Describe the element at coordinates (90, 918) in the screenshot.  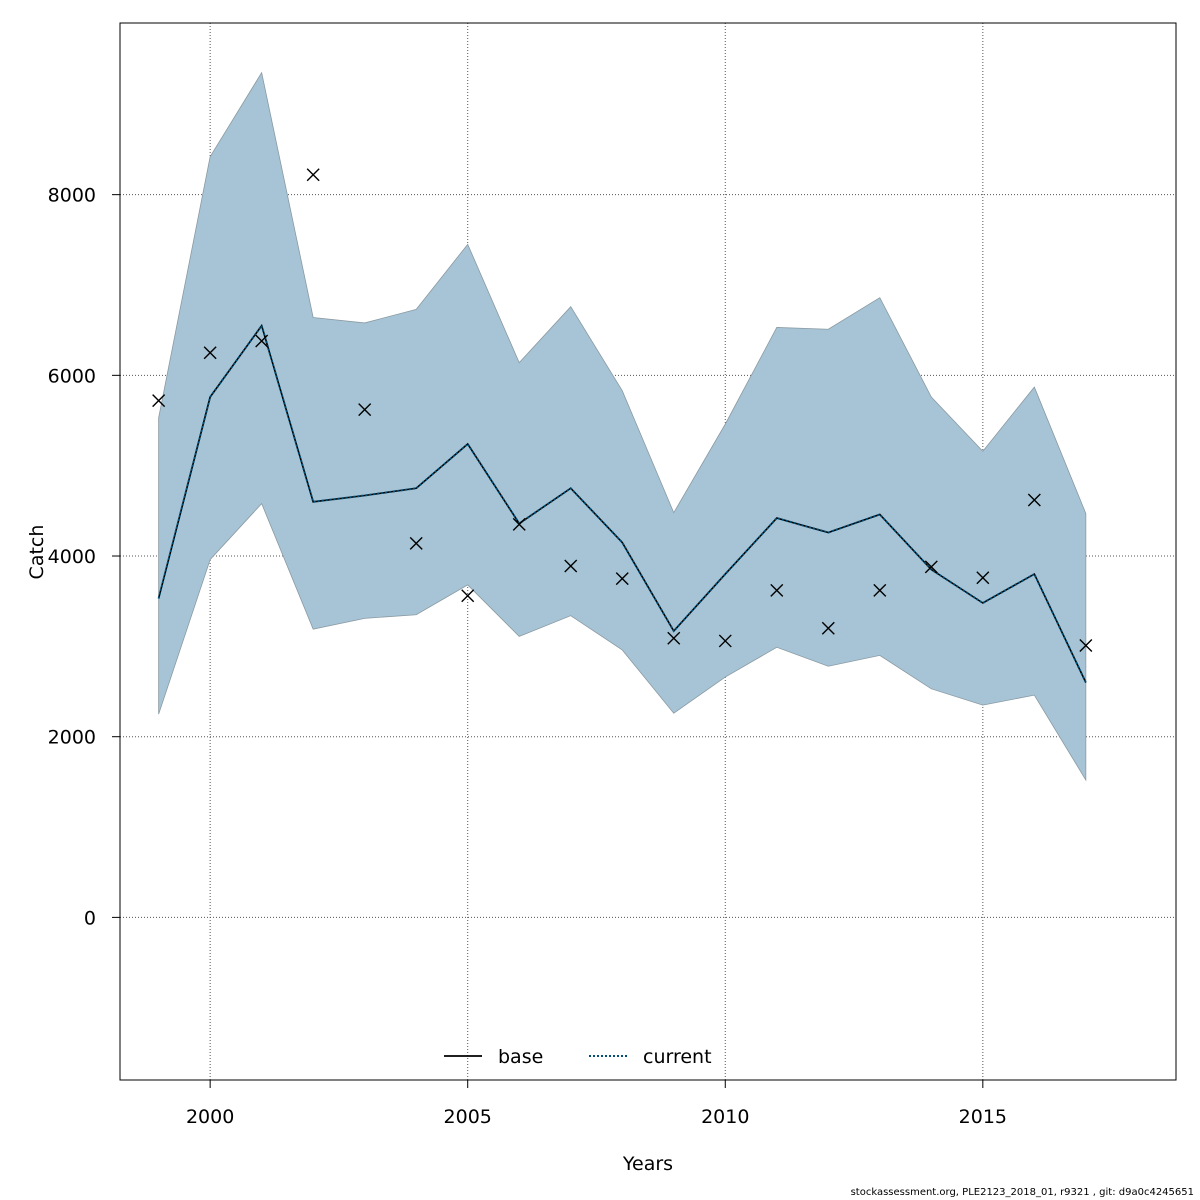
I see `y-tick-label: 0` at that location.